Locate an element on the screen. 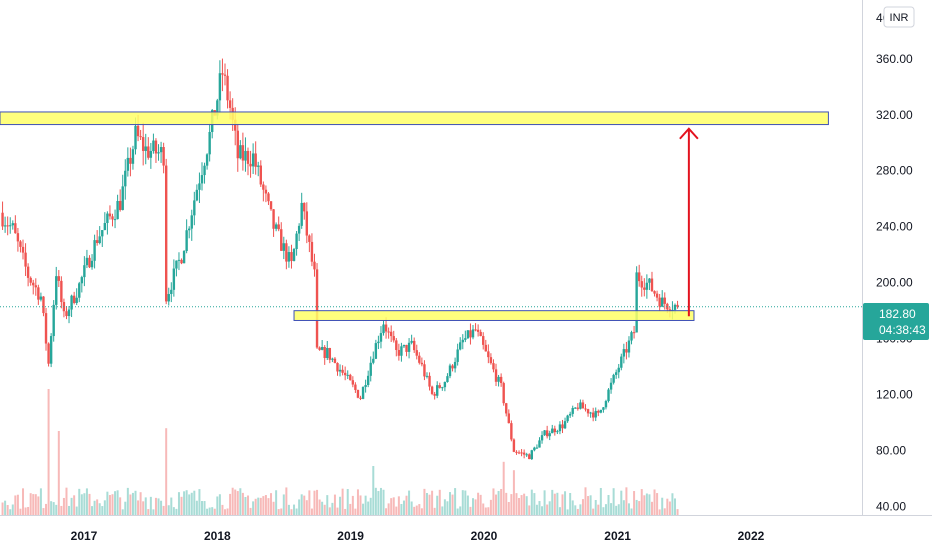  time-axis: 2017 2018 2019 2020 2021 2022 is located at coordinates (418, 536).